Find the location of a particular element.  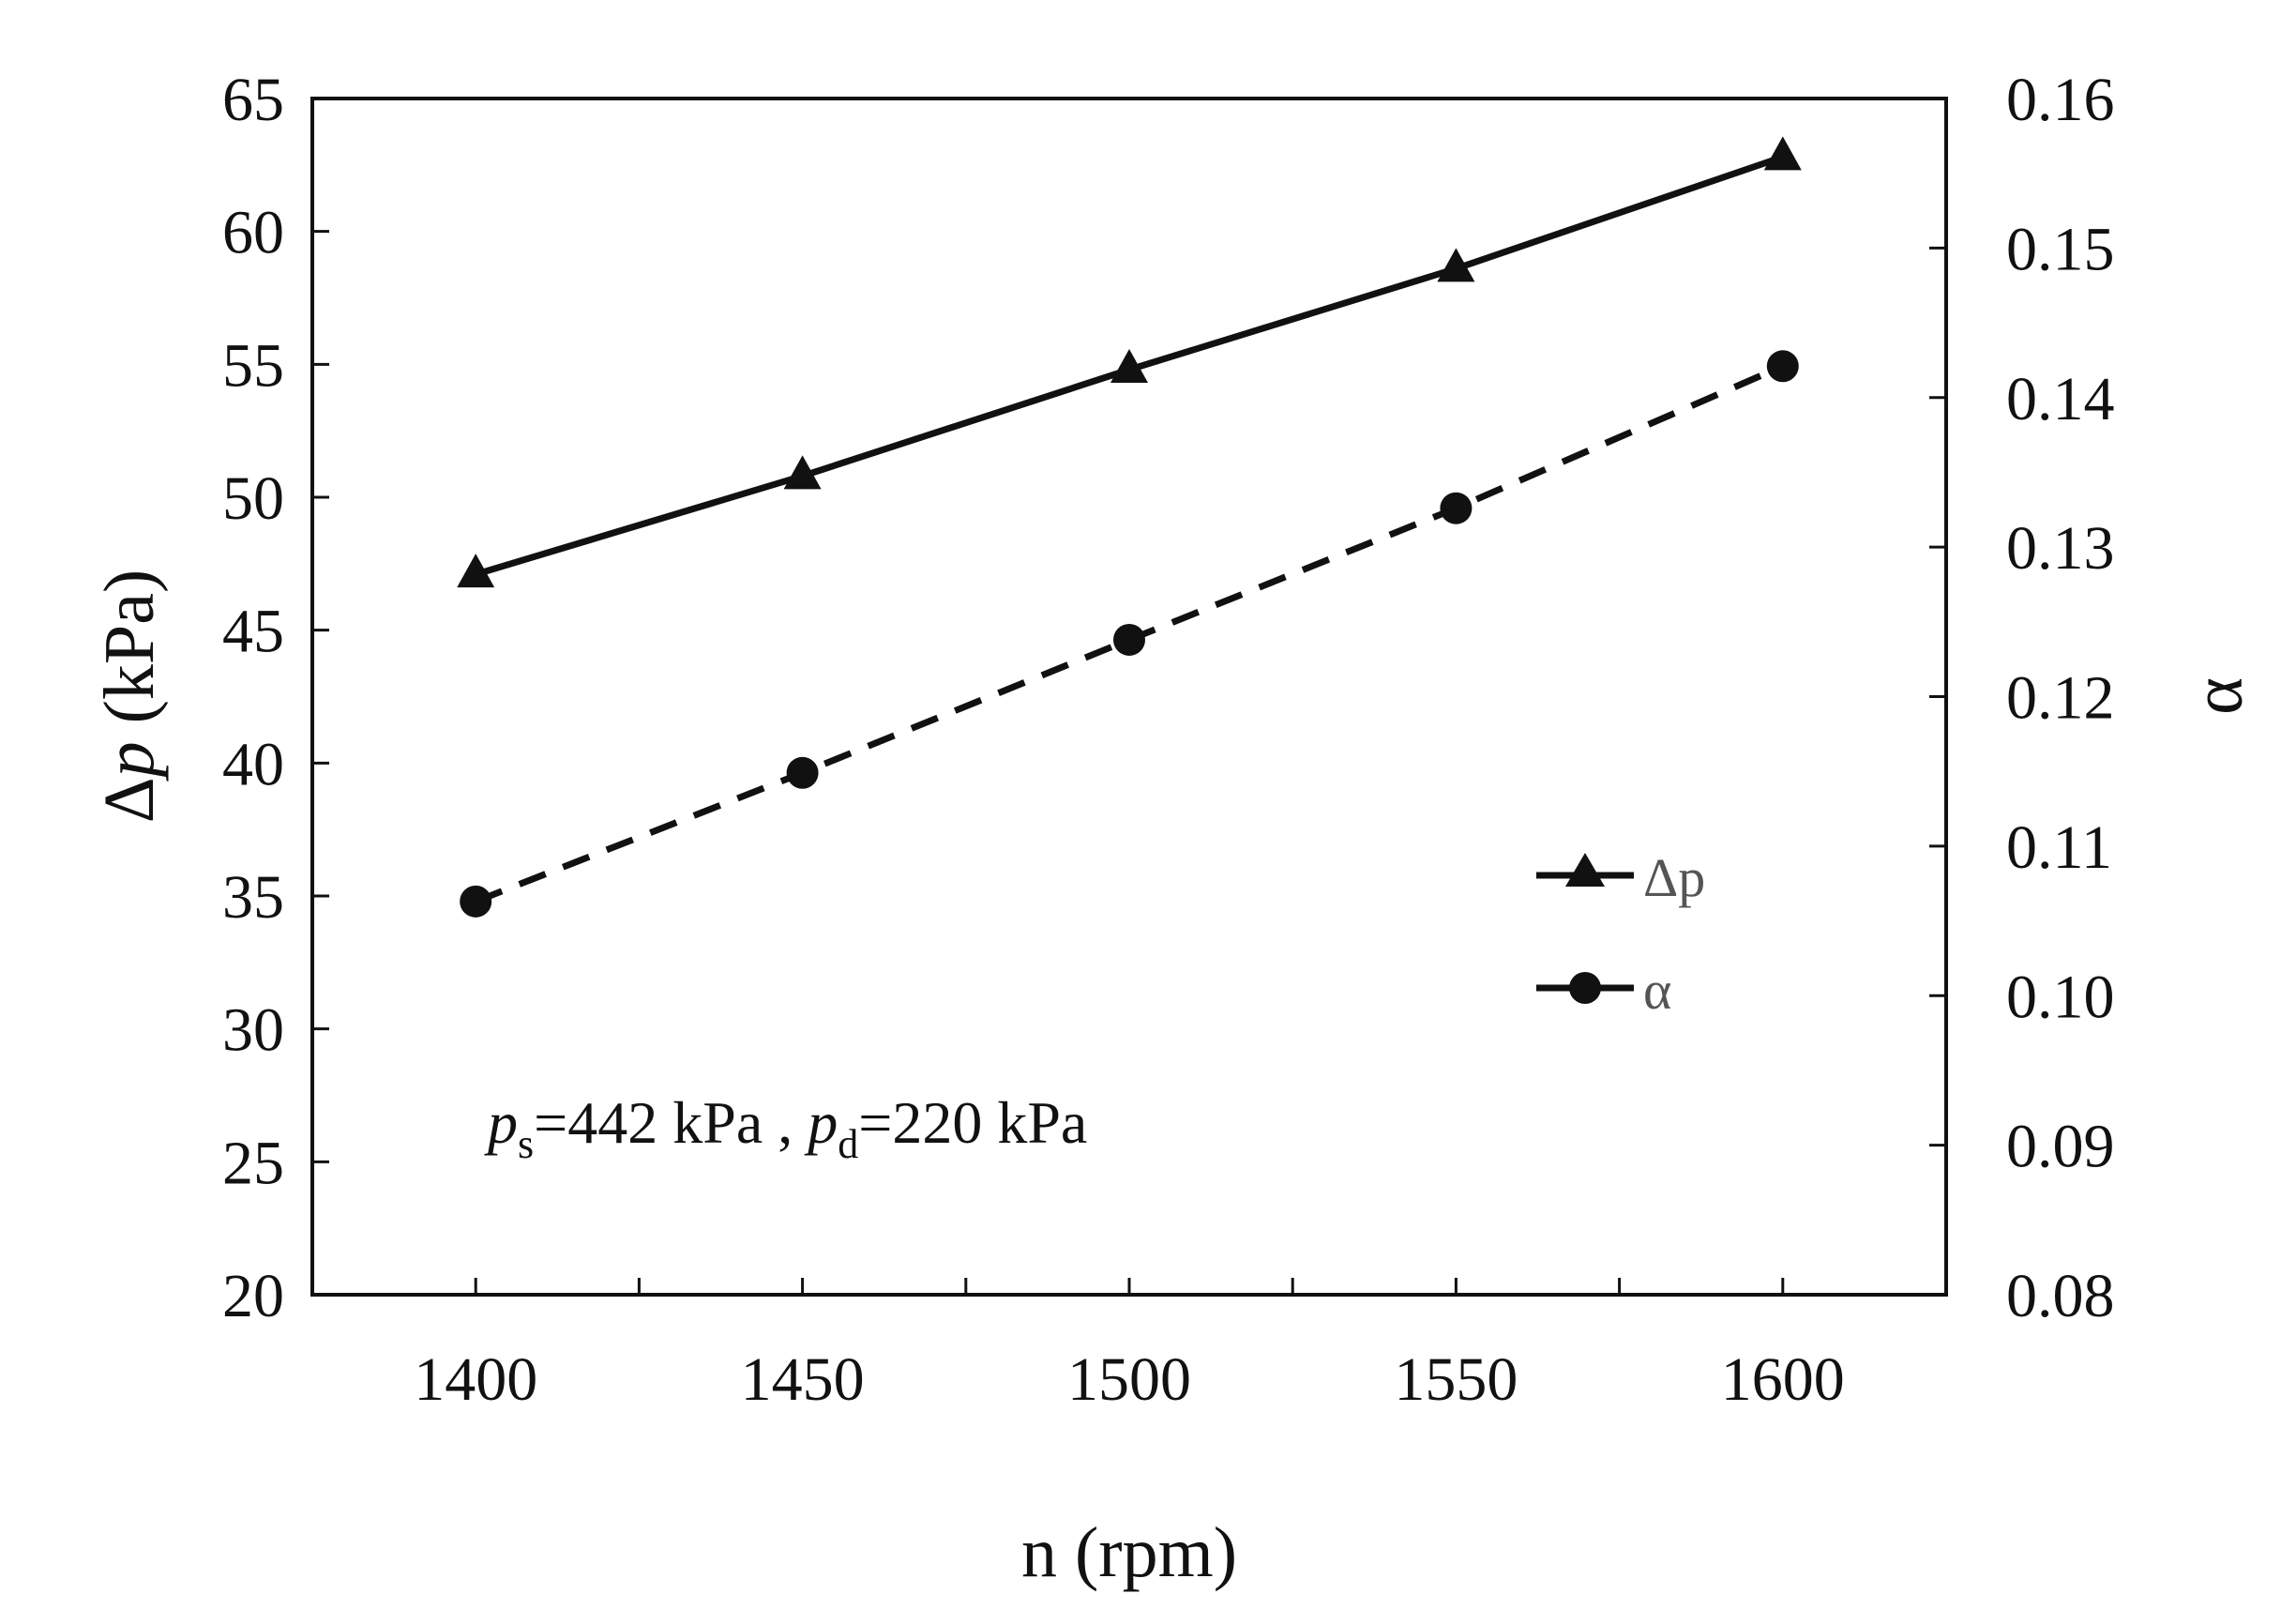

right-y-tick-label: 0.15 is located at coordinates (2060, 249).